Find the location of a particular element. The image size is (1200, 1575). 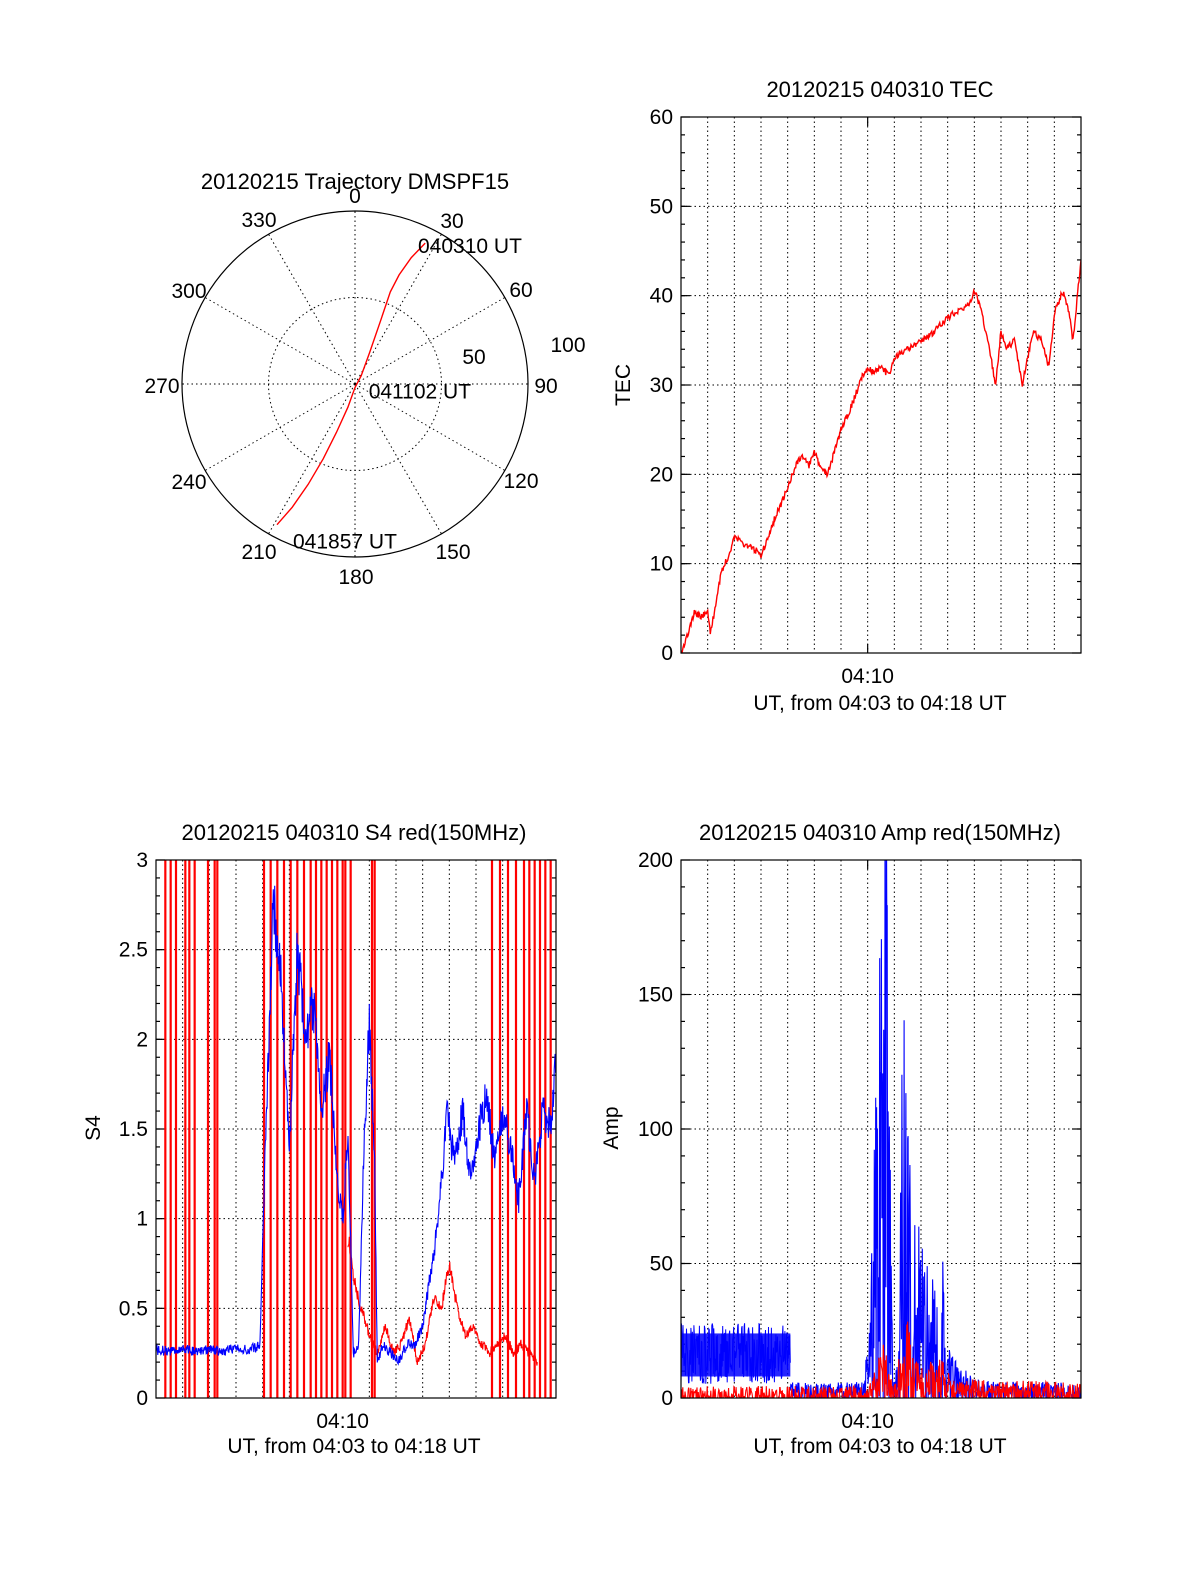

y-tick-label: 150 is located at coordinates (655, 995).